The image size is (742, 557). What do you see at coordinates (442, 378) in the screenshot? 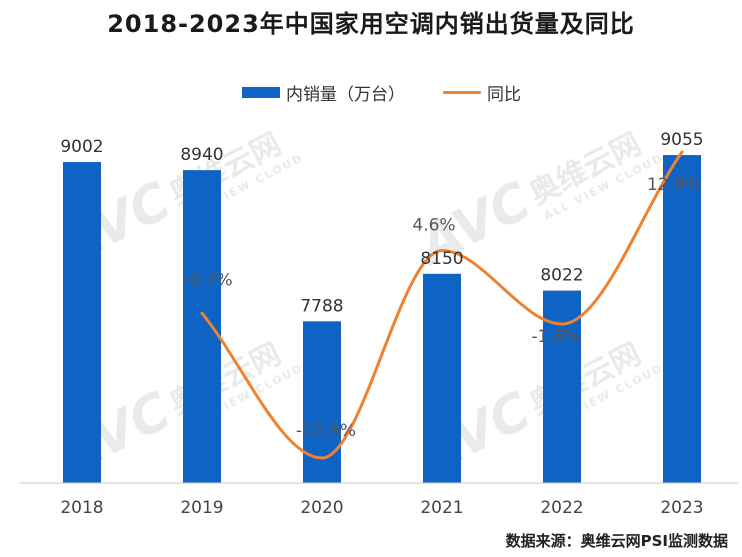
I see `bar-2021` at bounding box center [442, 378].